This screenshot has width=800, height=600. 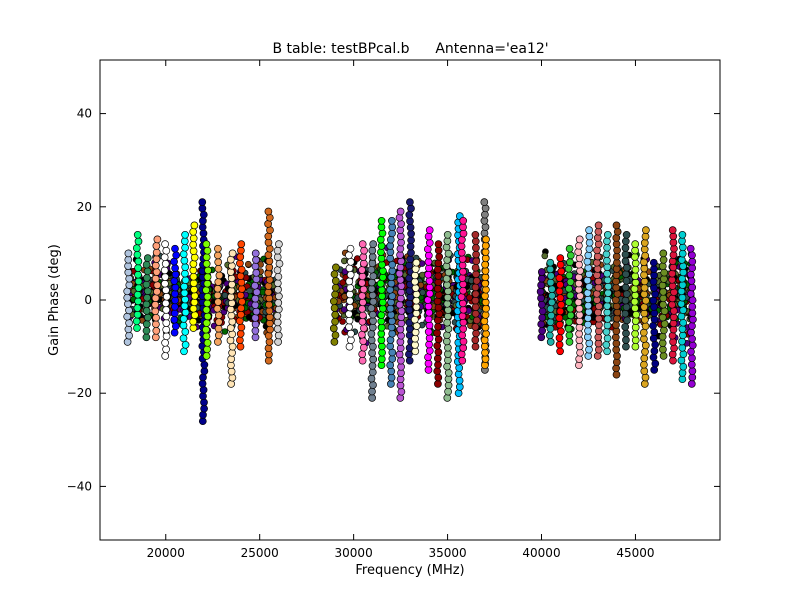 What do you see at coordinates (79, 393) in the screenshot?
I see `y-tick-label: −20` at bounding box center [79, 393].